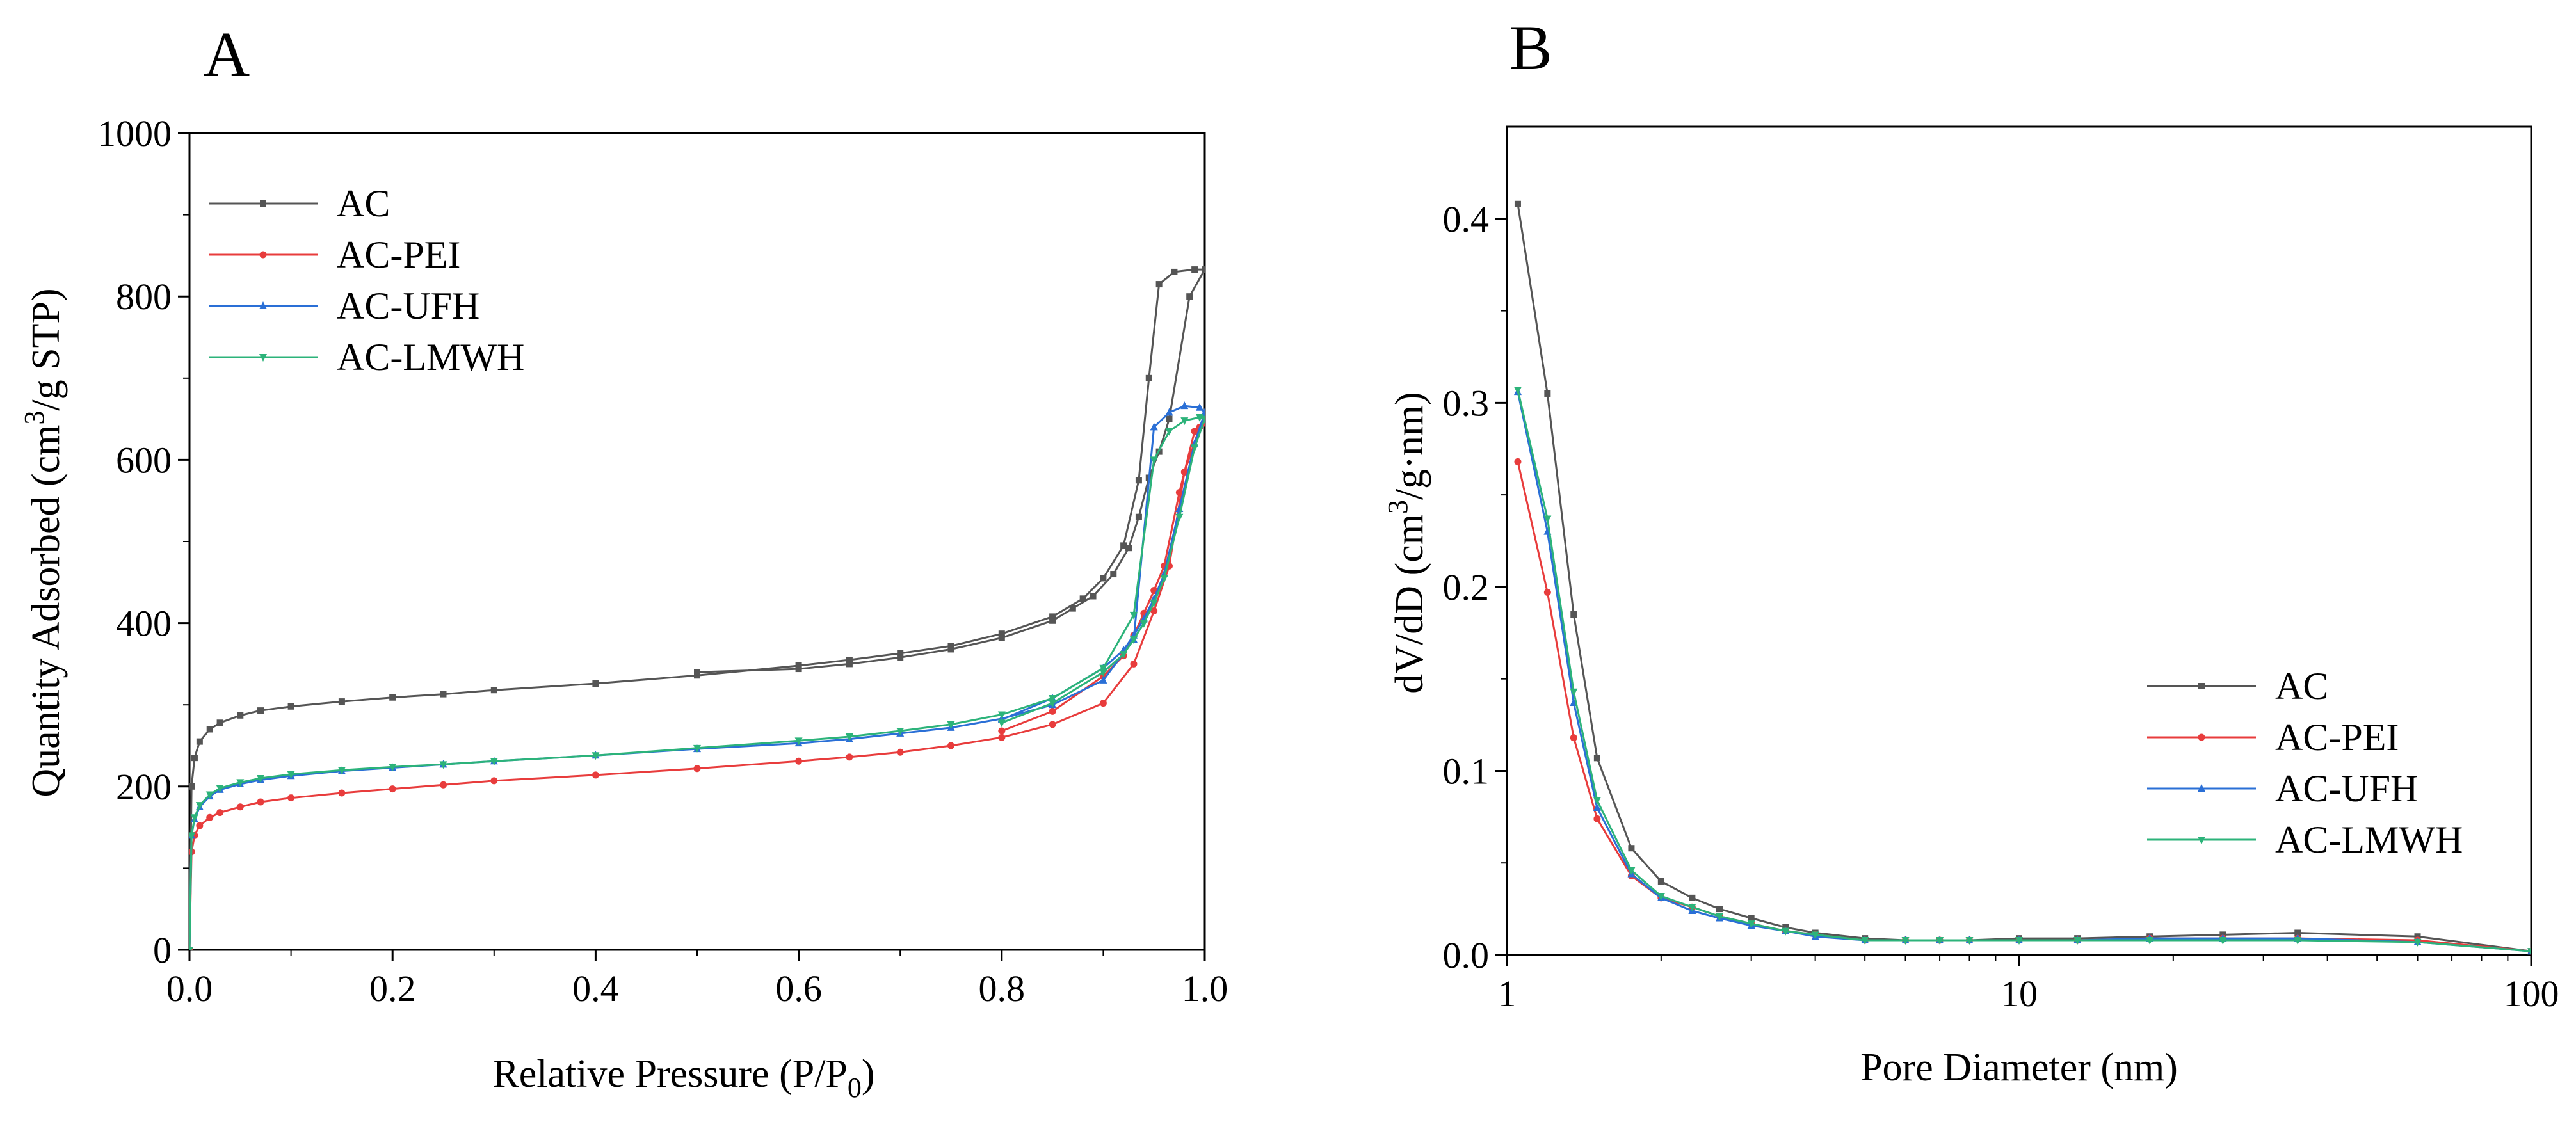 This screenshot has height=1122, width=2576. Describe the element at coordinates (2019, 993) in the screenshot. I see `panel-b-x-tick-label: 10` at that location.